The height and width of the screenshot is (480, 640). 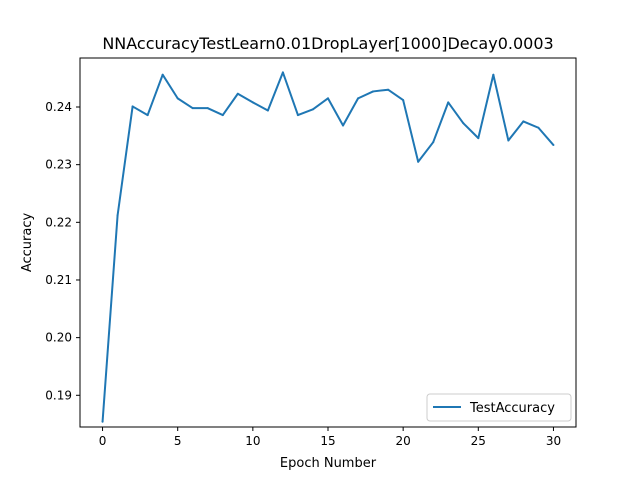 What do you see at coordinates (178, 441) in the screenshot?
I see `x-tick-label: 5` at bounding box center [178, 441].